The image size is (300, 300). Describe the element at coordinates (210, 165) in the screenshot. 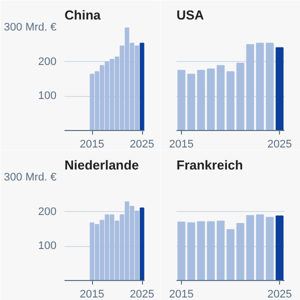

I see `chart-title: Frankreich` at that location.